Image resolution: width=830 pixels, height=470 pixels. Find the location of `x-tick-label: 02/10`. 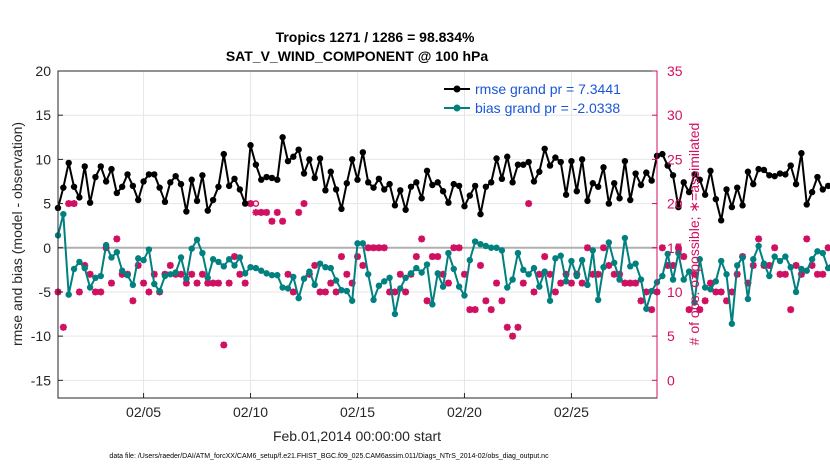

x-tick-label: 02/10 is located at coordinates (250, 412).